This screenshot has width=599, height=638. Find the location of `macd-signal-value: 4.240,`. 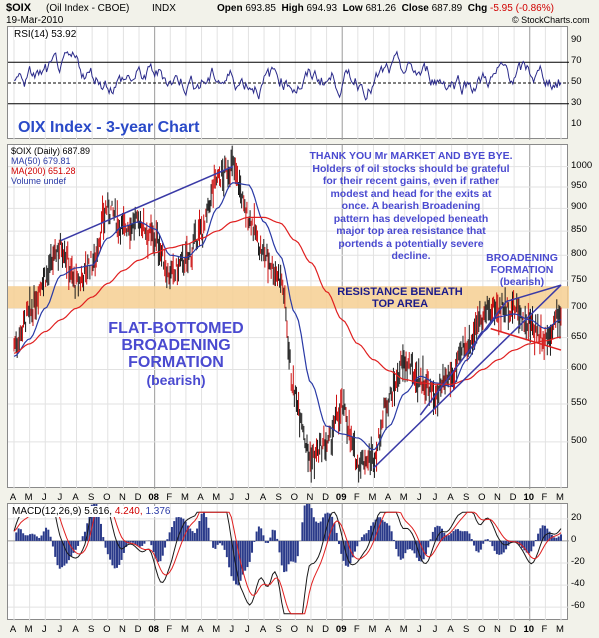

macd-signal-value: 4.240, is located at coordinates (128, 511).